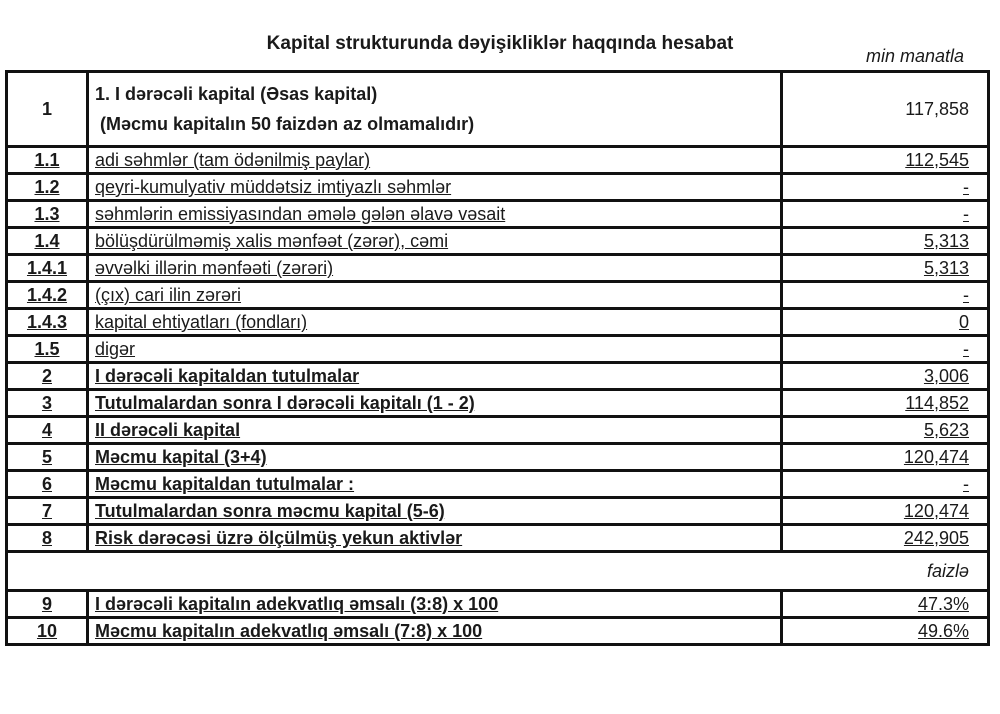  I want to click on row-value: 0, so click(885, 322).